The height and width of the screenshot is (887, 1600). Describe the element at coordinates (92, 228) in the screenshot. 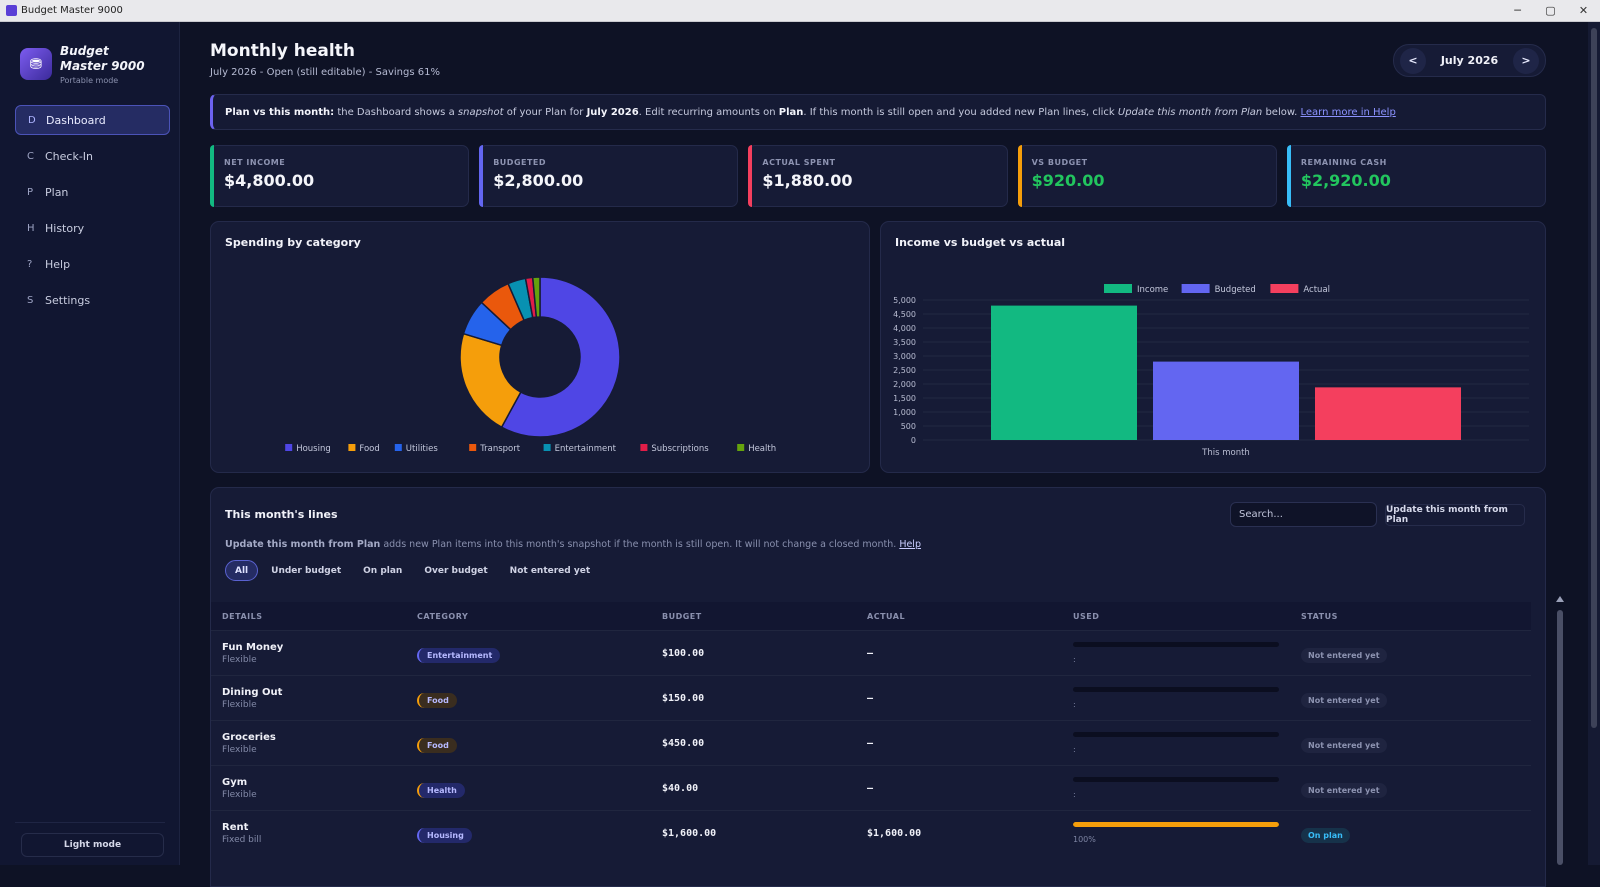

I see `sidebar-item-history: H History` at that location.